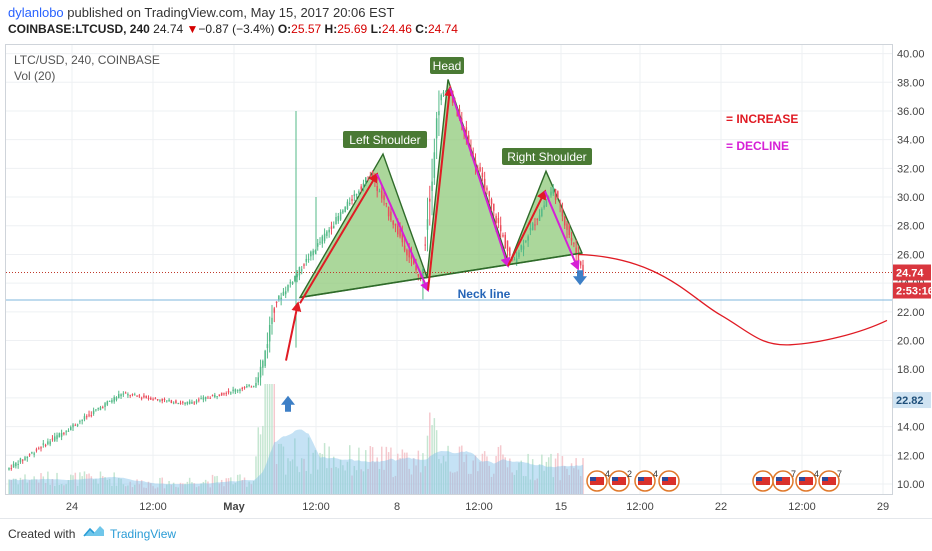 The image size is (932, 551). I want to click on y-tick-label: 38.00, so click(911, 83).